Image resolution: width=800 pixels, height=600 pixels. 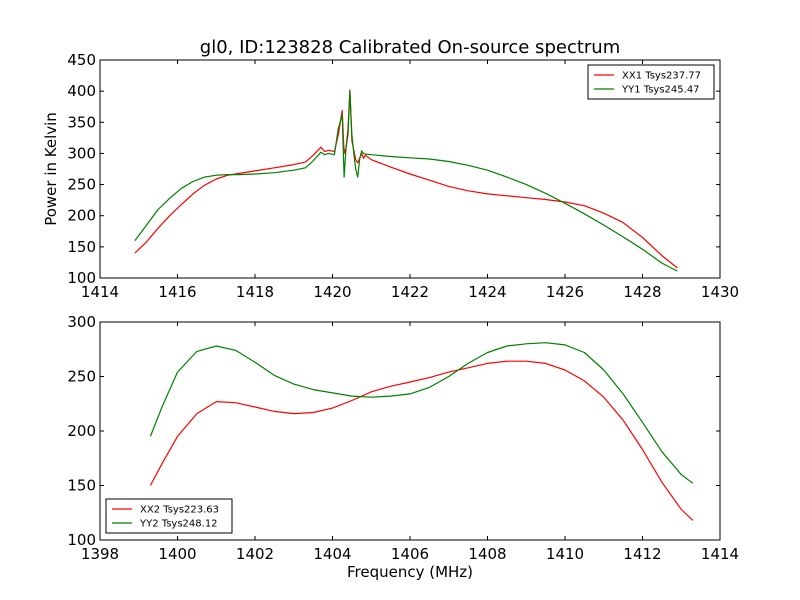 What do you see at coordinates (332, 554) in the screenshot?
I see `x-tick-label: 1404` at bounding box center [332, 554].